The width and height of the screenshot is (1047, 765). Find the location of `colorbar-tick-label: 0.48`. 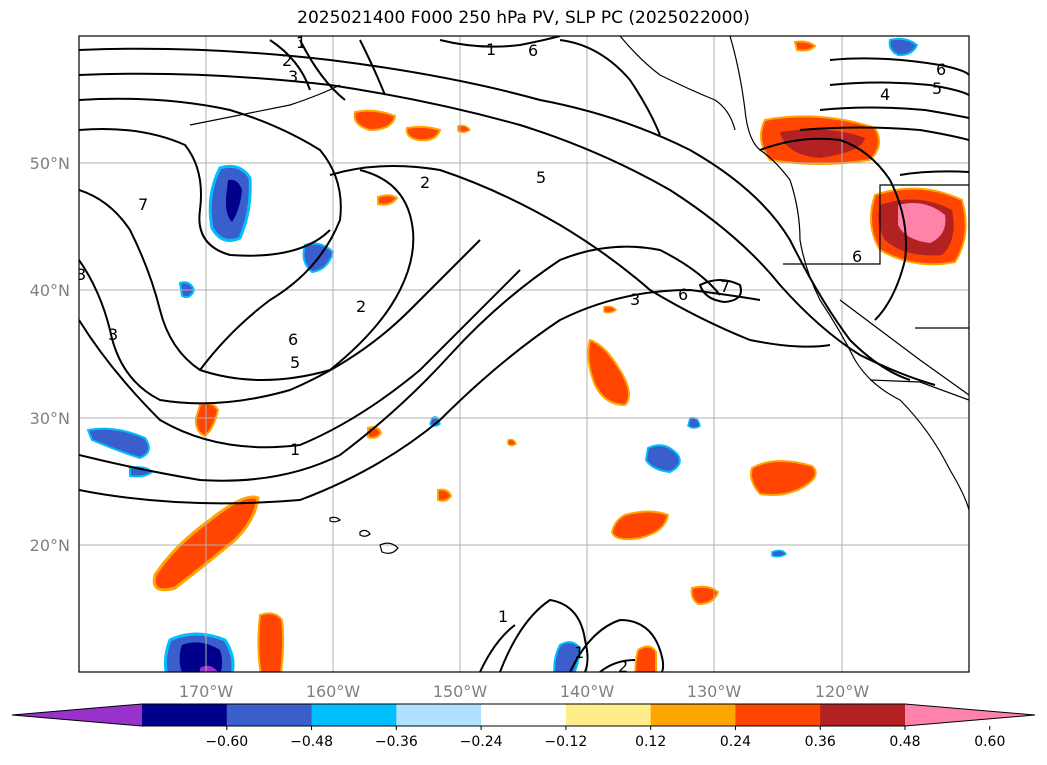

colorbar-tick-label: 0.48 is located at coordinates (904, 742).